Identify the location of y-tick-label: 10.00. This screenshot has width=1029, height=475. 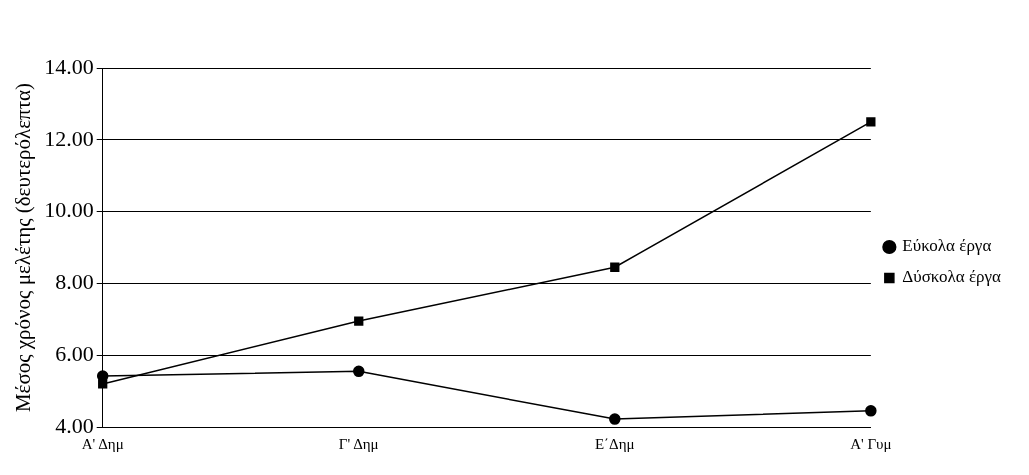
(69, 210).